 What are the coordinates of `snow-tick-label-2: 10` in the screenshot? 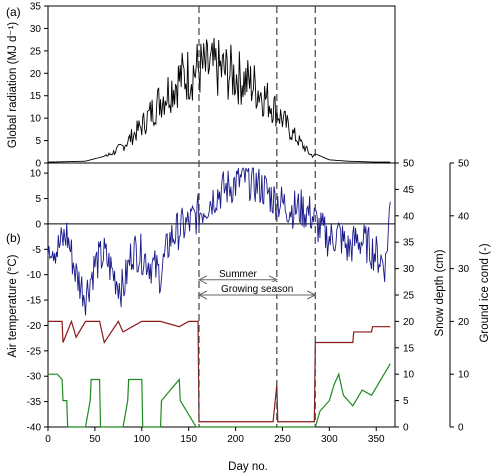 It's located at (409, 375).